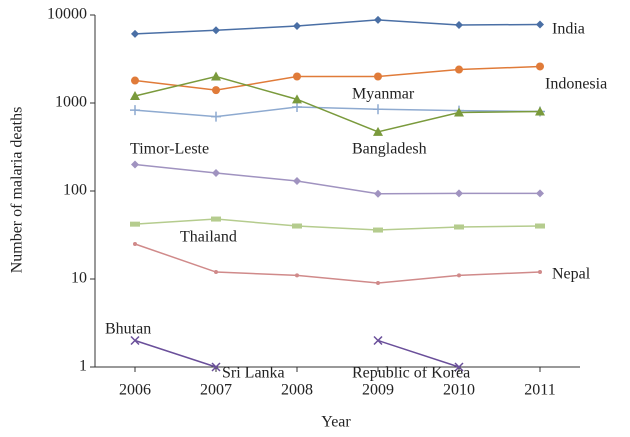 This screenshot has width=630, height=437. What do you see at coordinates (128, 329) in the screenshot?
I see `series-label: Bhutan` at bounding box center [128, 329].